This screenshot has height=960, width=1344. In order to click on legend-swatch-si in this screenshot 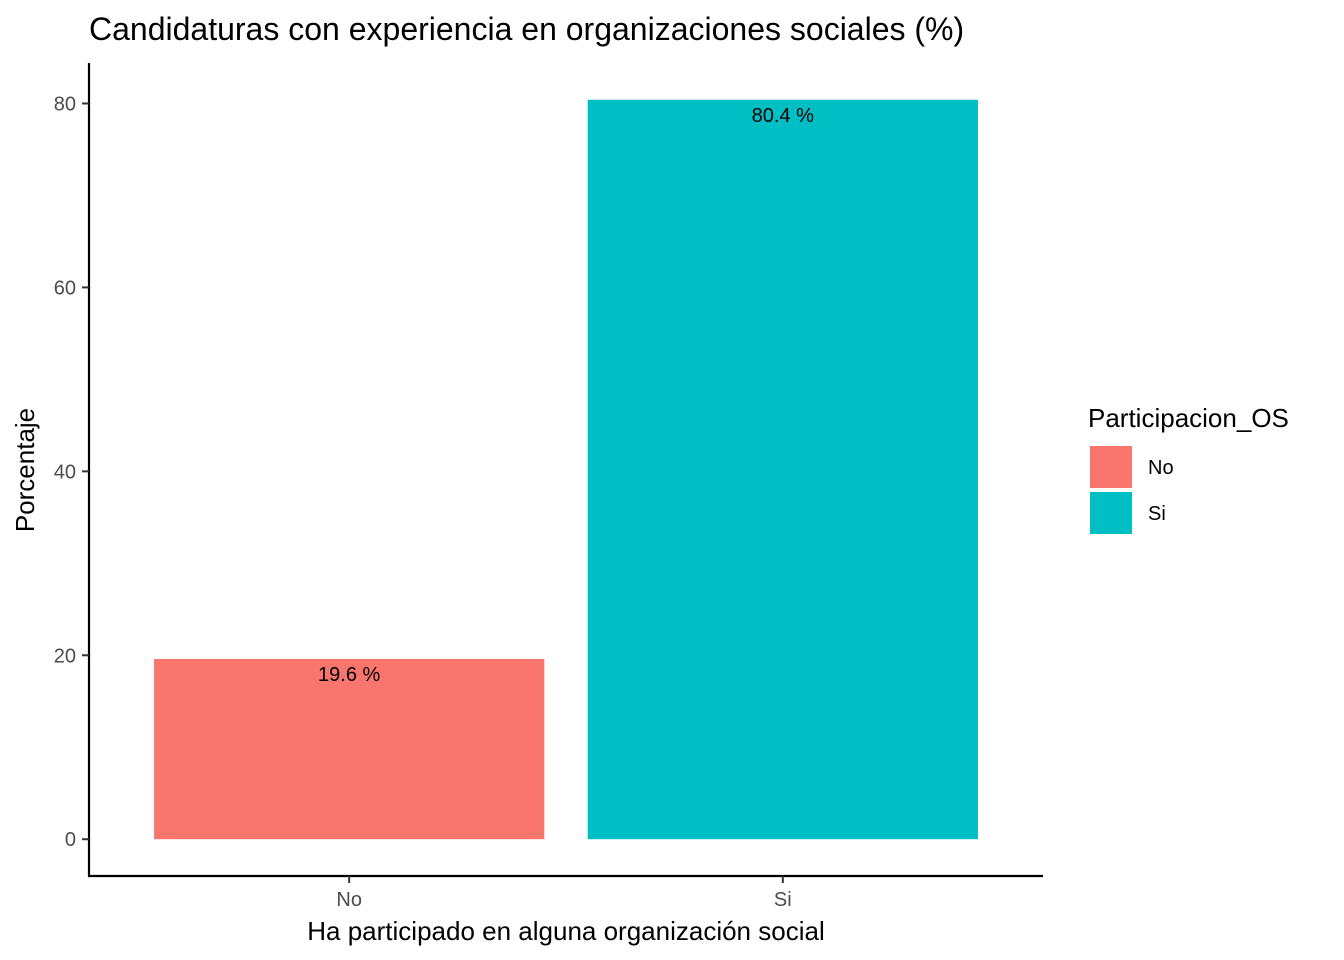, I will do `click(1111, 513)`.